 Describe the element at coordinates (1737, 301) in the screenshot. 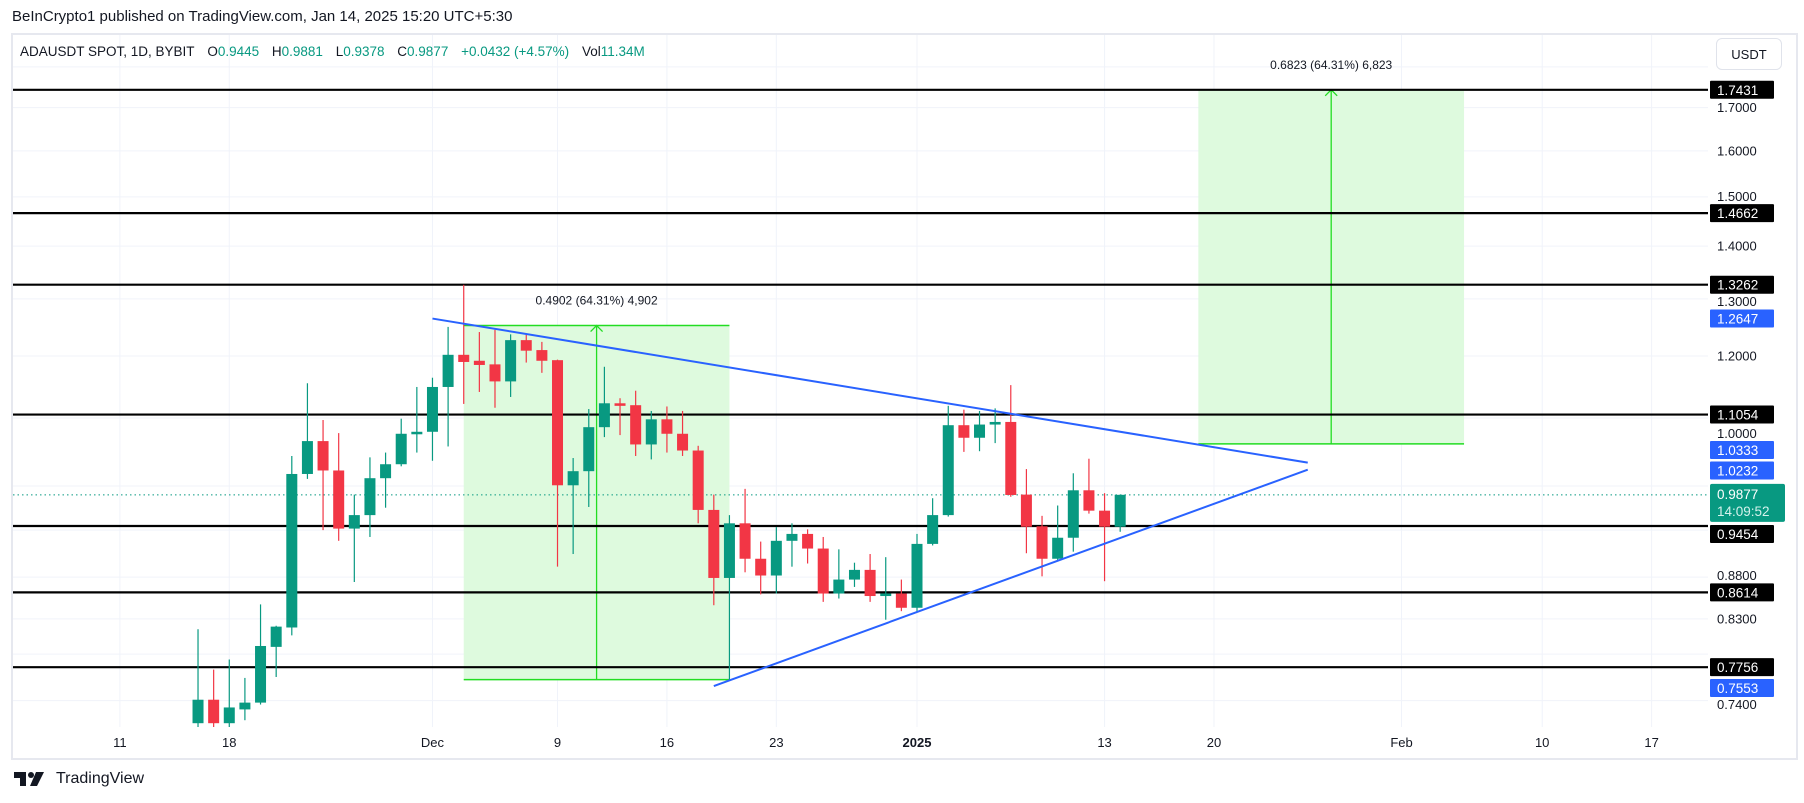

I see `price-tick-label: 1.3000` at that location.